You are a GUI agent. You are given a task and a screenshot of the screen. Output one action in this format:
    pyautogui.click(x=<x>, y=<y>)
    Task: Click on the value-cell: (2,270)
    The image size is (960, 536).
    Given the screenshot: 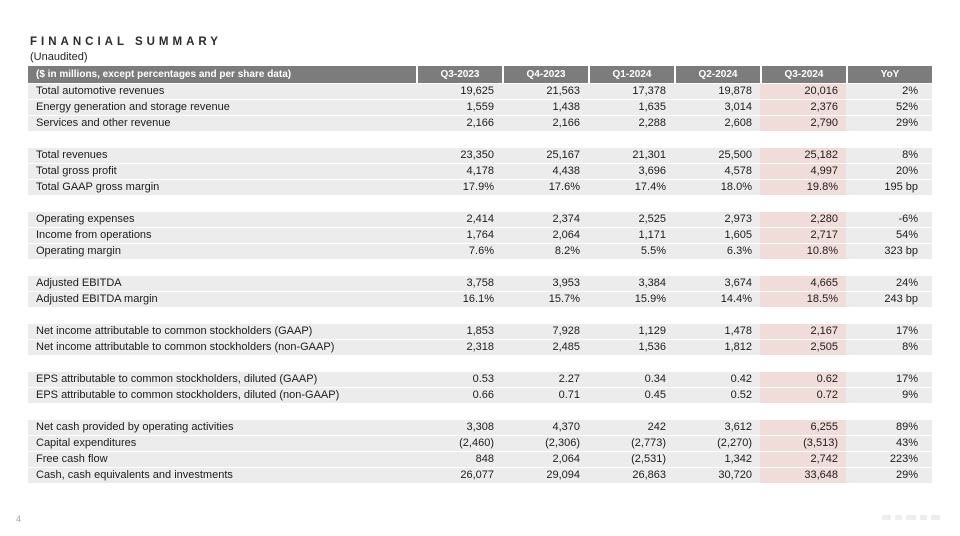 What is the action you would take?
    pyautogui.click(x=717, y=443)
    